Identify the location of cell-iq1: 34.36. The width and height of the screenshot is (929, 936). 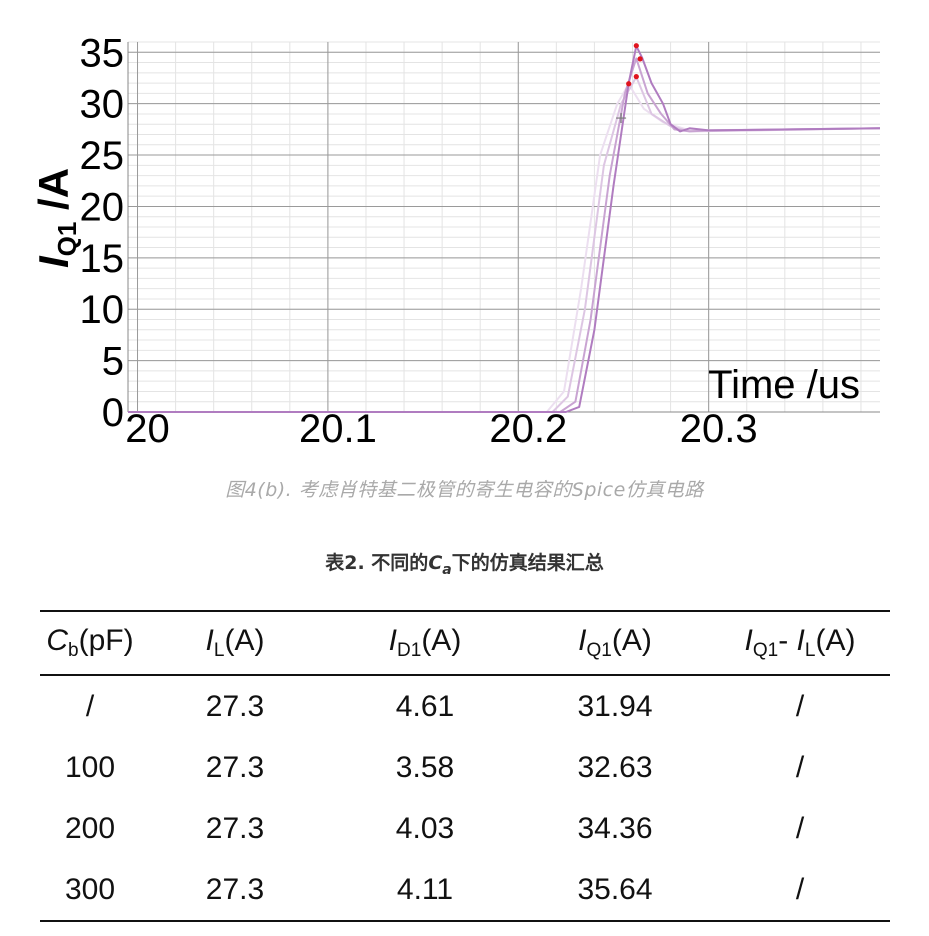
(615, 828).